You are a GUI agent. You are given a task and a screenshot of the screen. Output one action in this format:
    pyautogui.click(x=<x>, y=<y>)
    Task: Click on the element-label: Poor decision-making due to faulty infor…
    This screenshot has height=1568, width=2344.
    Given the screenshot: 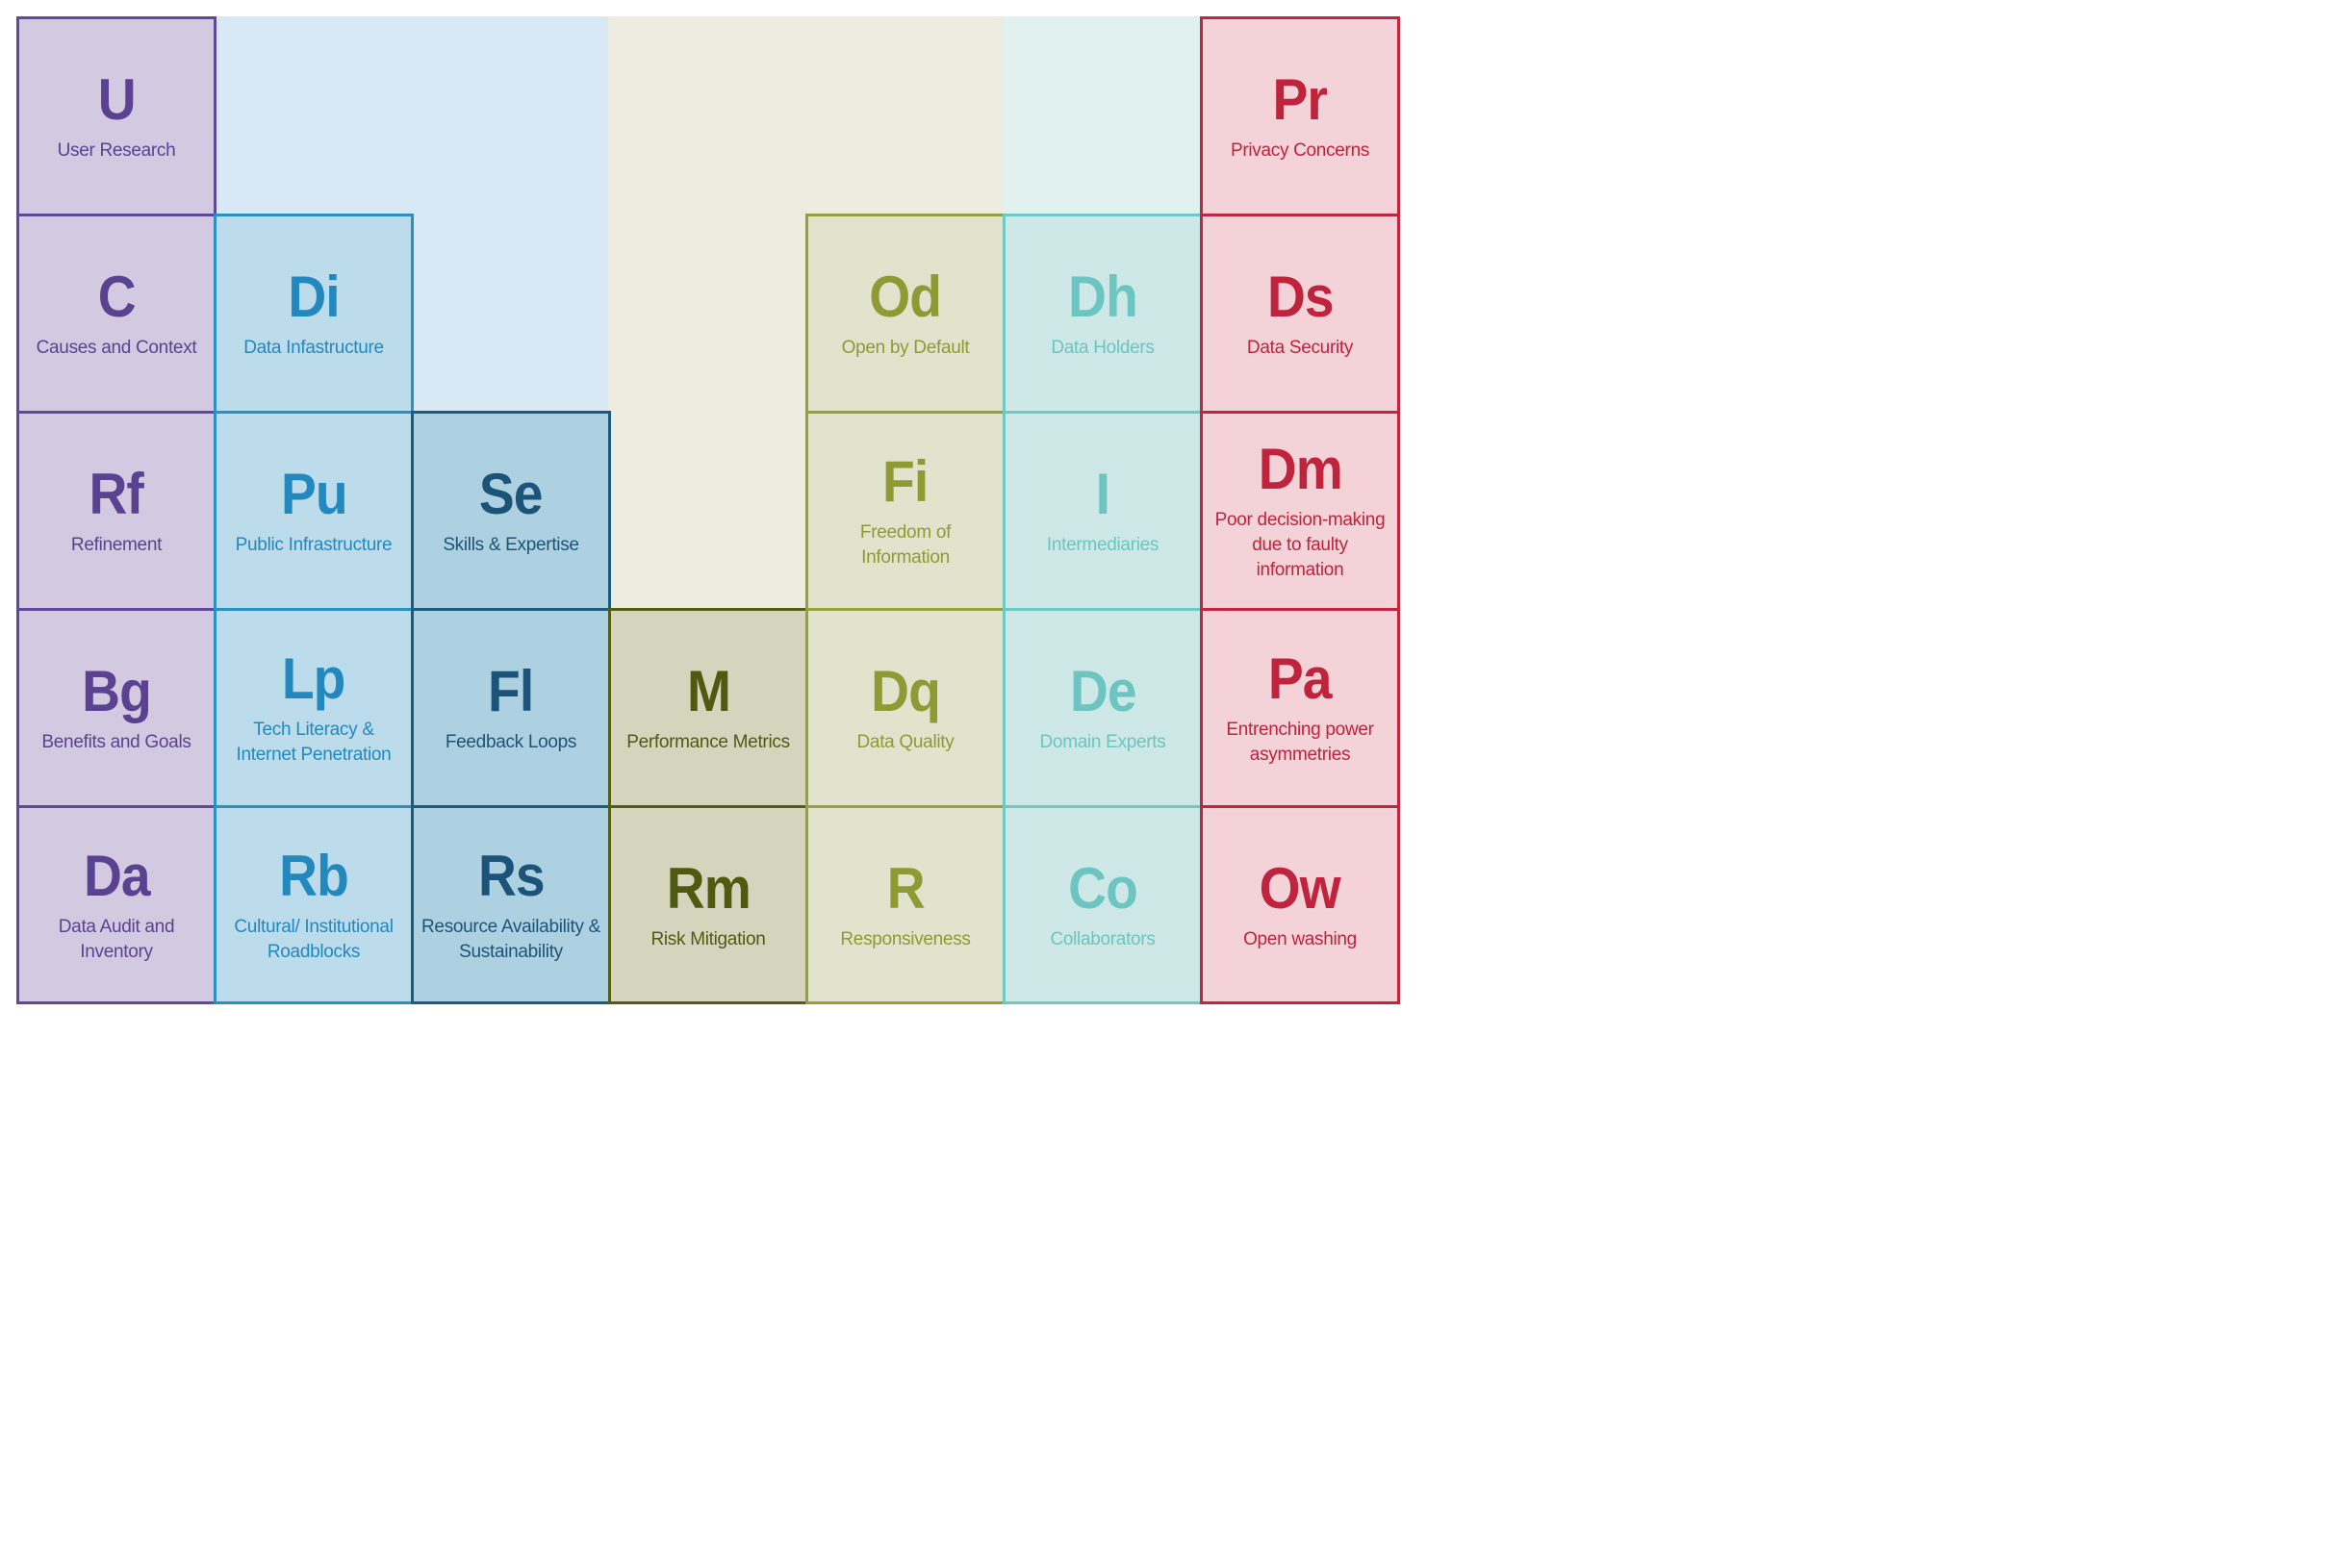 What is the action you would take?
    pyautogui.click(x=1300, y=545)
    